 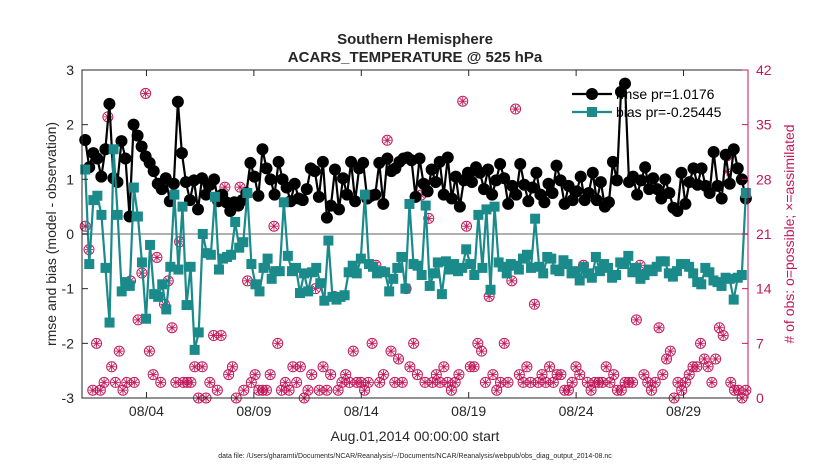 I want to click on y-tick-label-right: 0, so click(x=760, y=398).